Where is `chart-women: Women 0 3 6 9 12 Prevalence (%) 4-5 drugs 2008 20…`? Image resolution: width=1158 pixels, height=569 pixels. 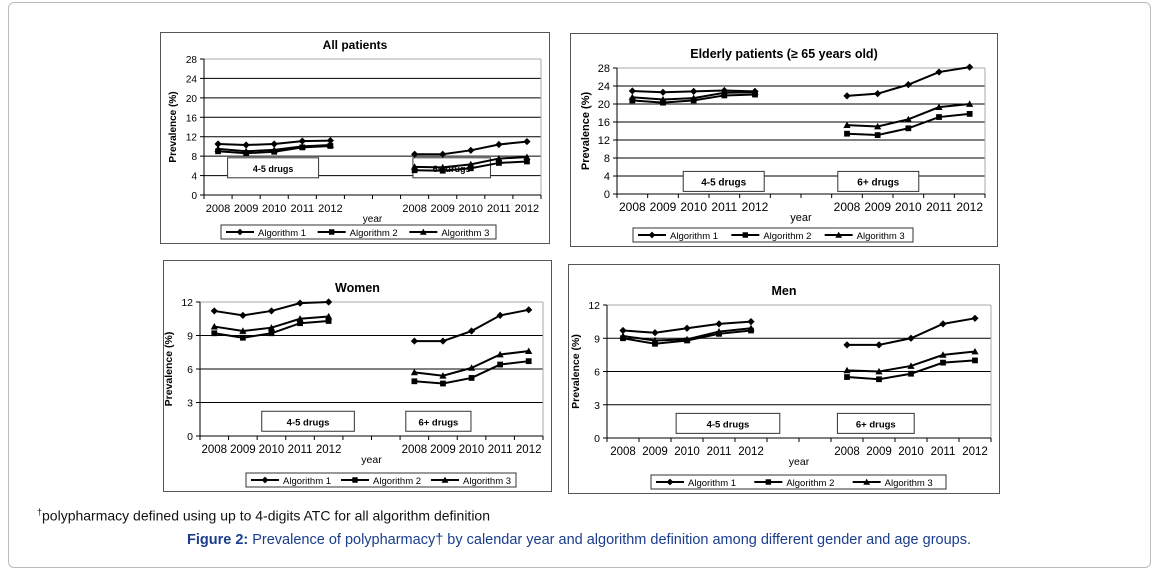
chart-women: Women 0 3 6 9 12 Prevalence (%) 4-5 drugs 2008 20… is located at coordinates (357, 376).